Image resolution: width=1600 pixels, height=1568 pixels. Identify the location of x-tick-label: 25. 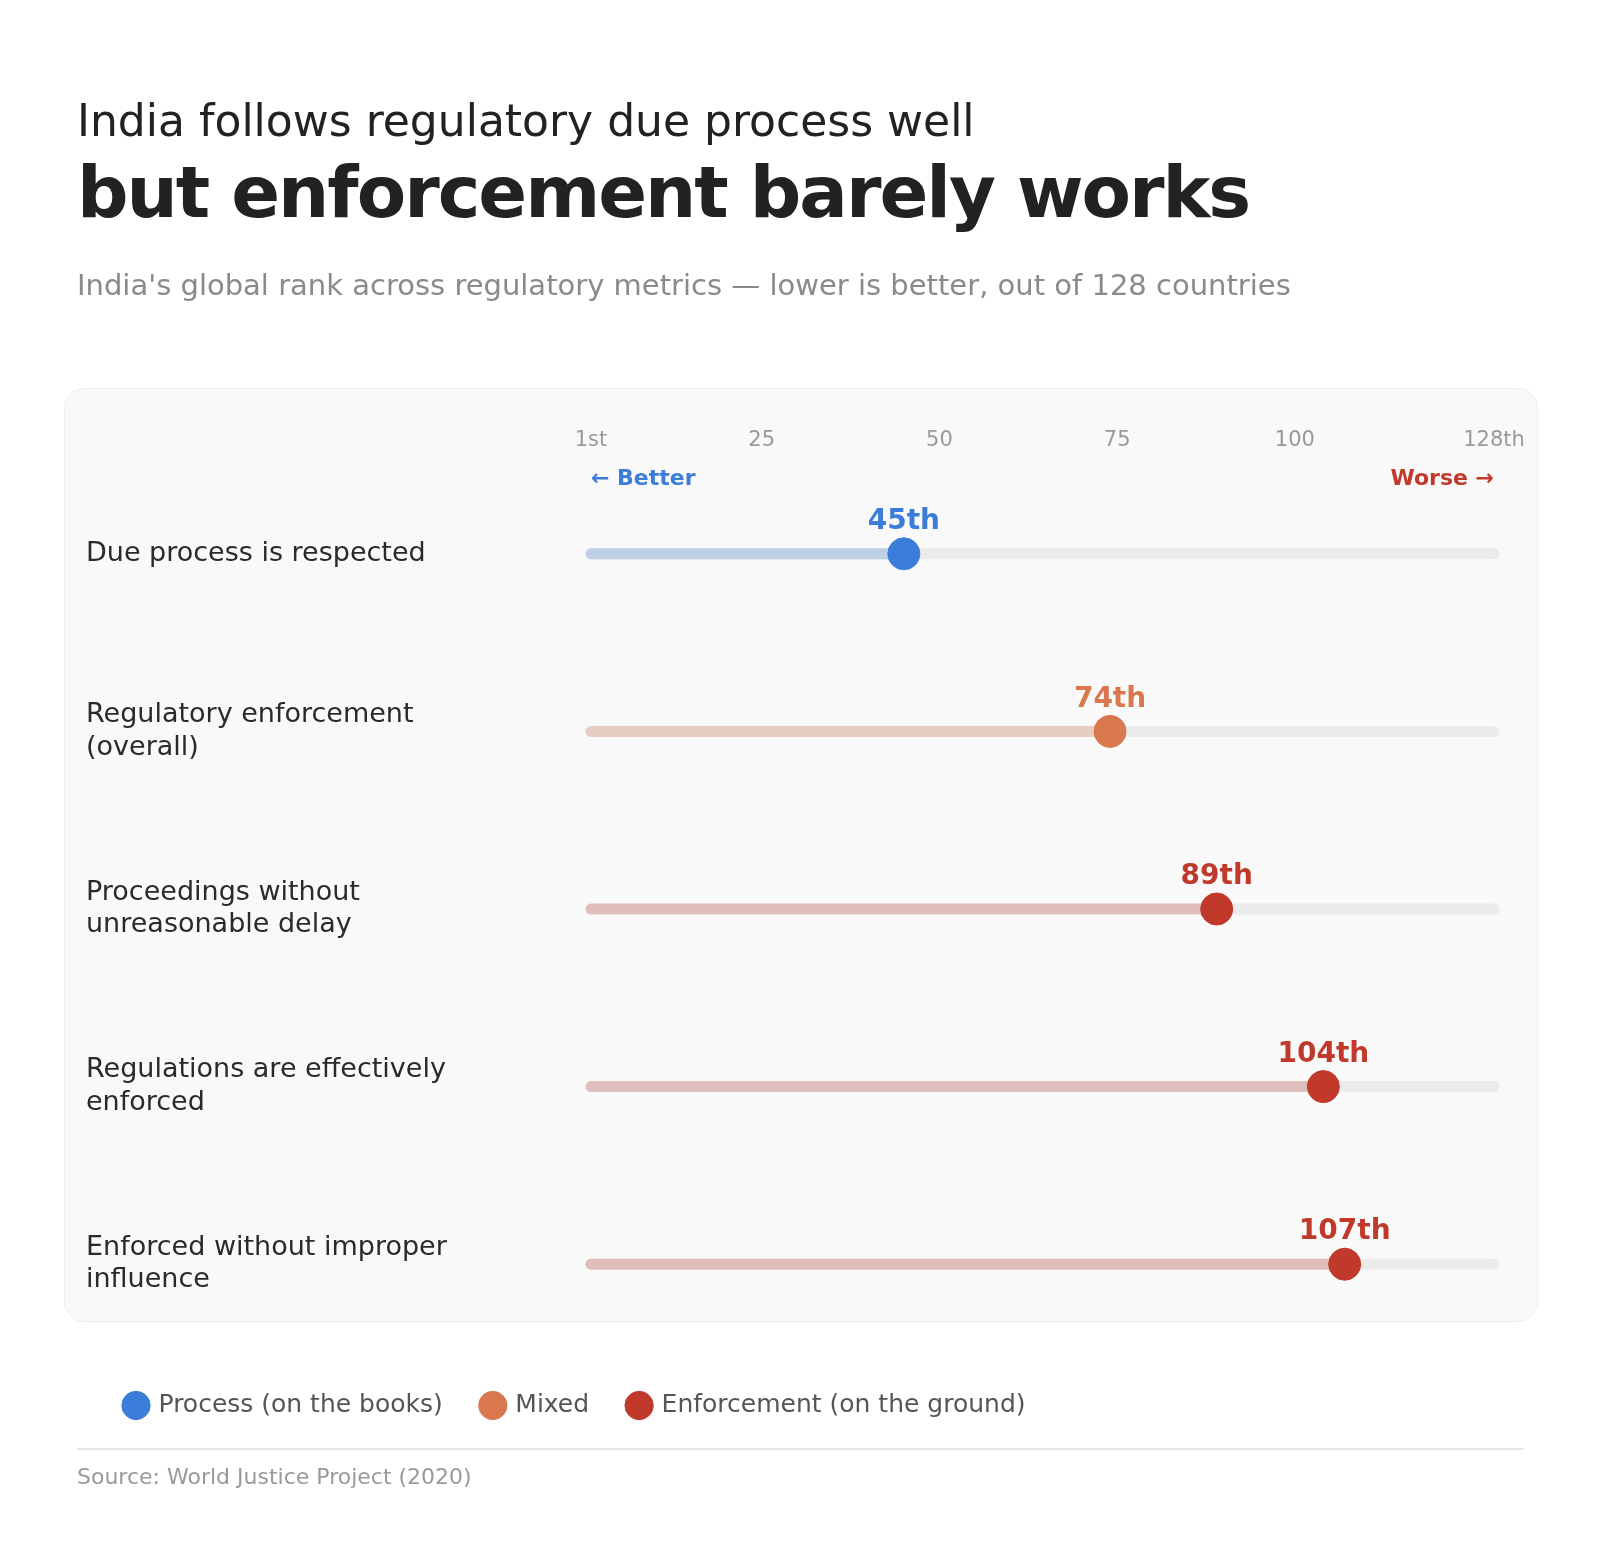
(762, 438).